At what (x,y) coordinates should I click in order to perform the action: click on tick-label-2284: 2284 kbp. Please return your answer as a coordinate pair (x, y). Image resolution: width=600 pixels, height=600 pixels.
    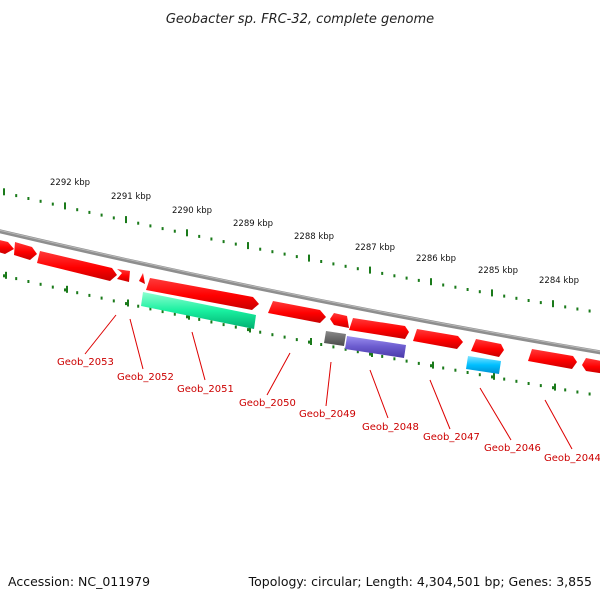
    Looking at the image, I should click on (559, 281).